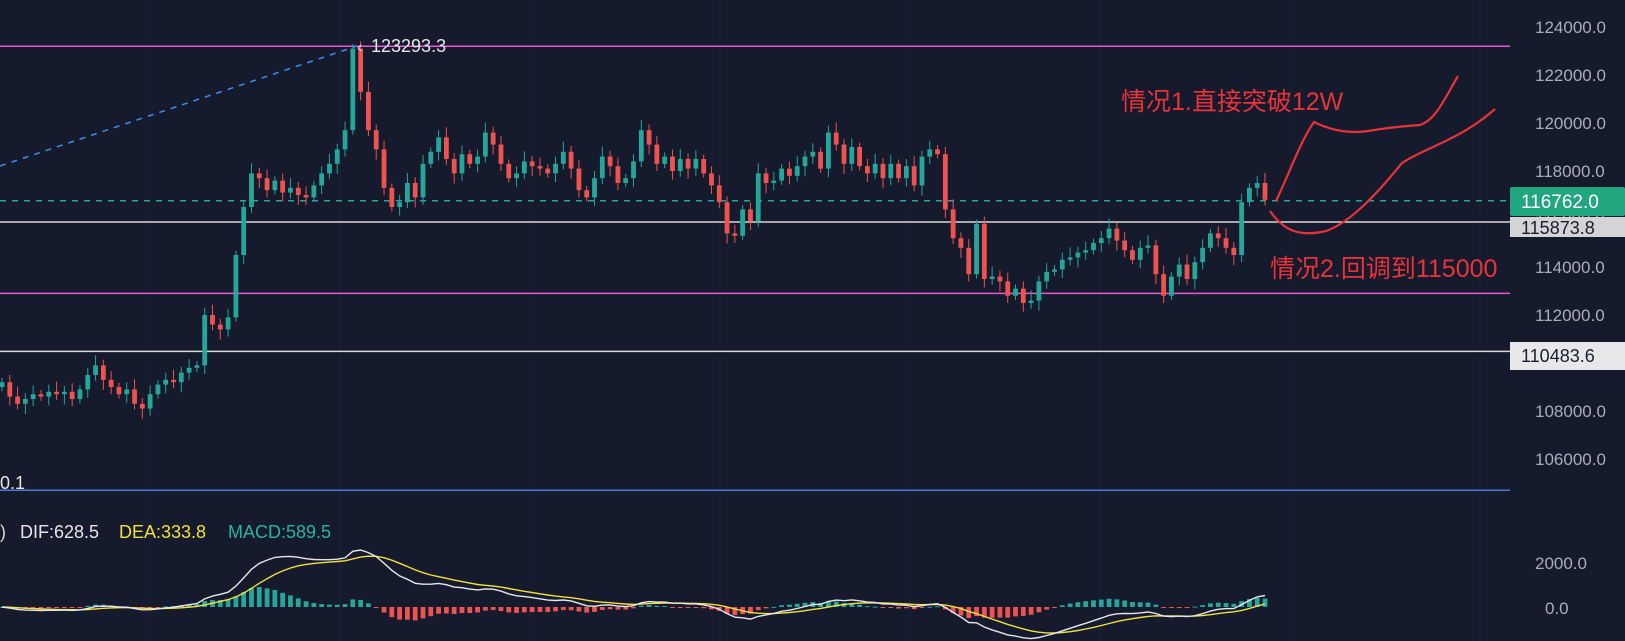 Image resolution: width=1625 pixels, height=641 pixels. What do you see at coordinates (179, 106) in the screenshot?
I see `trend-line` at bounding box center [179, 106].